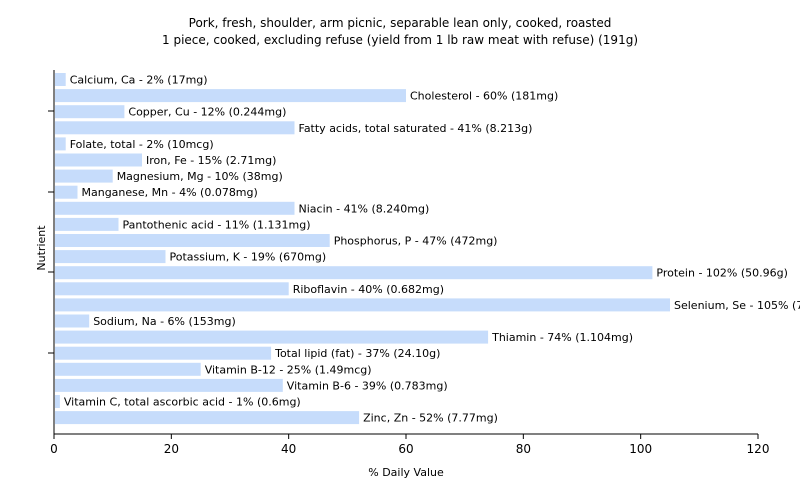 The height and width of the screenshot is (500, 800). I want to click on bar-sodium-na, so click(72, 321).